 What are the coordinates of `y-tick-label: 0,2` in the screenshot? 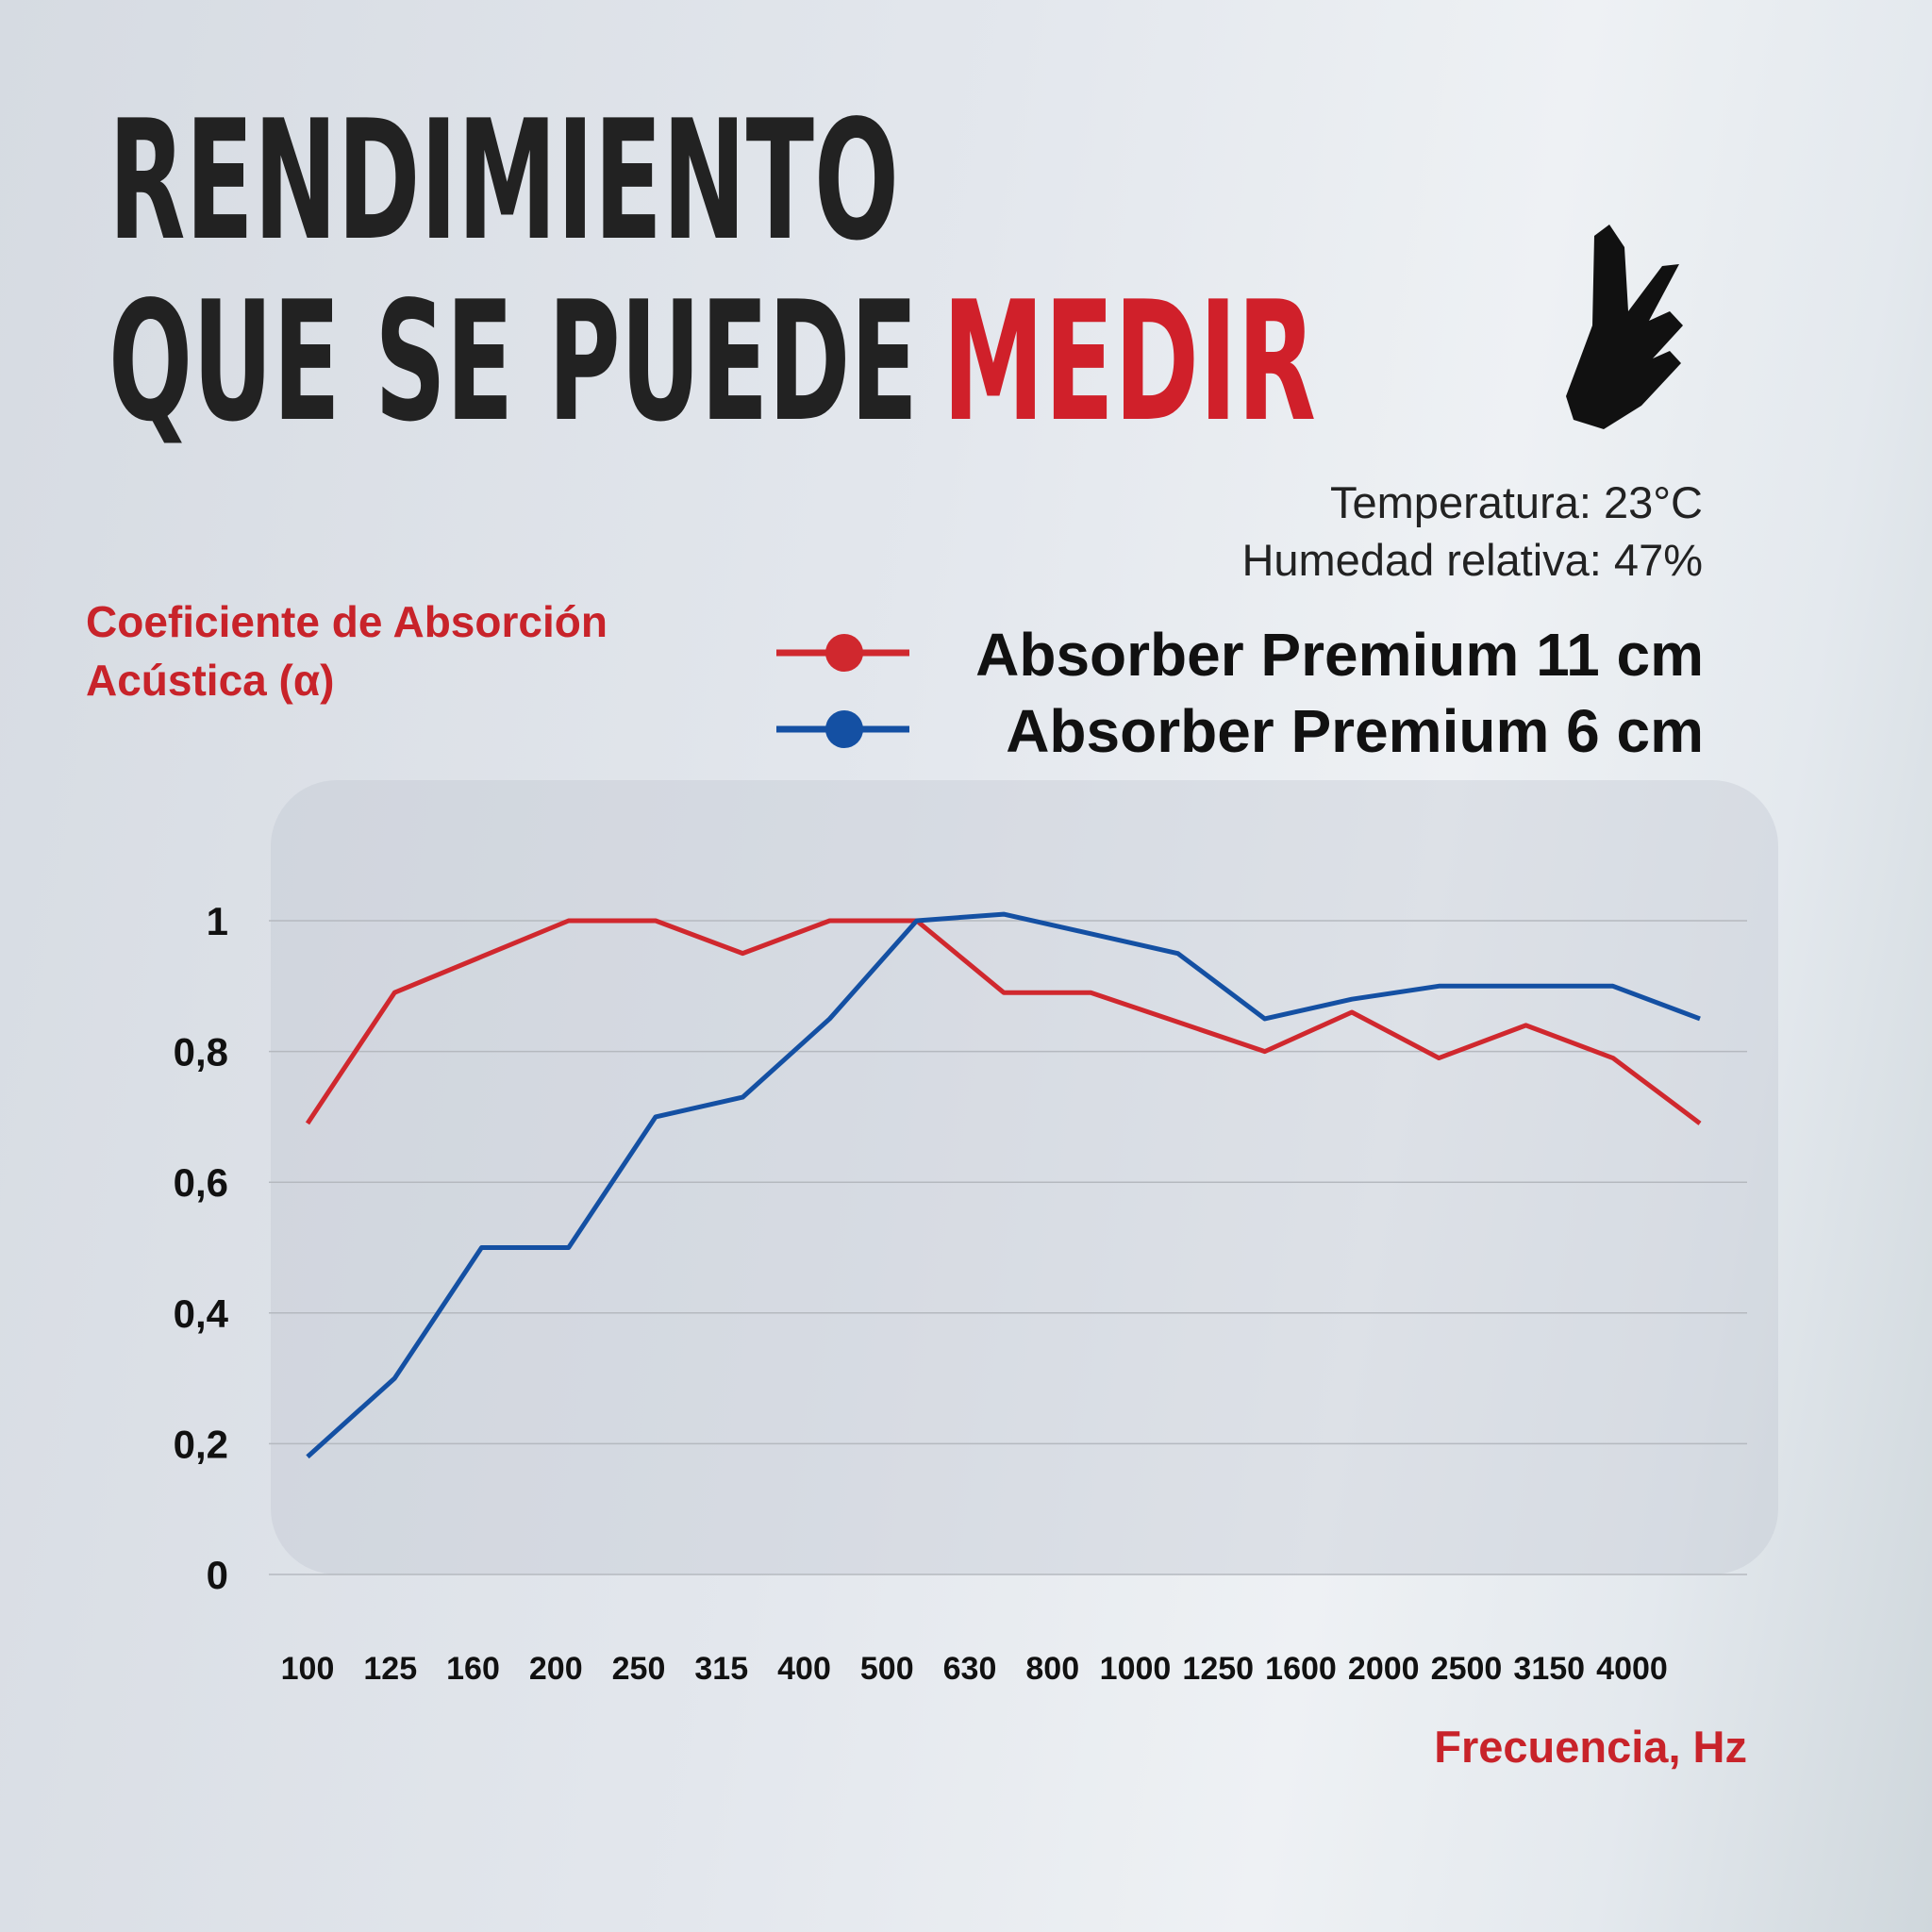 It's located at (201, 1444).